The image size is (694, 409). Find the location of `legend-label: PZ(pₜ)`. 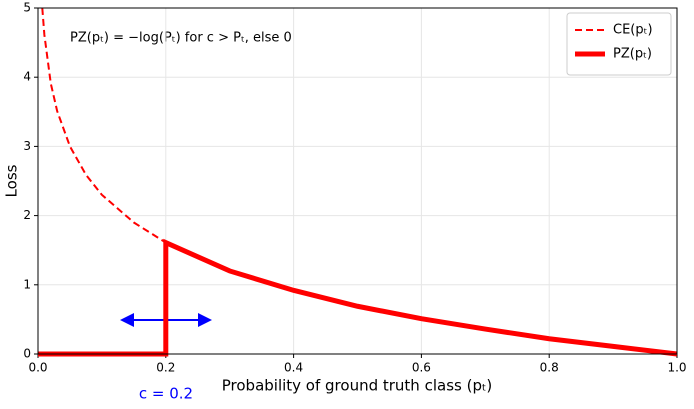

legend-label: PZ(pₜ) is located at coordinates (632, 54).